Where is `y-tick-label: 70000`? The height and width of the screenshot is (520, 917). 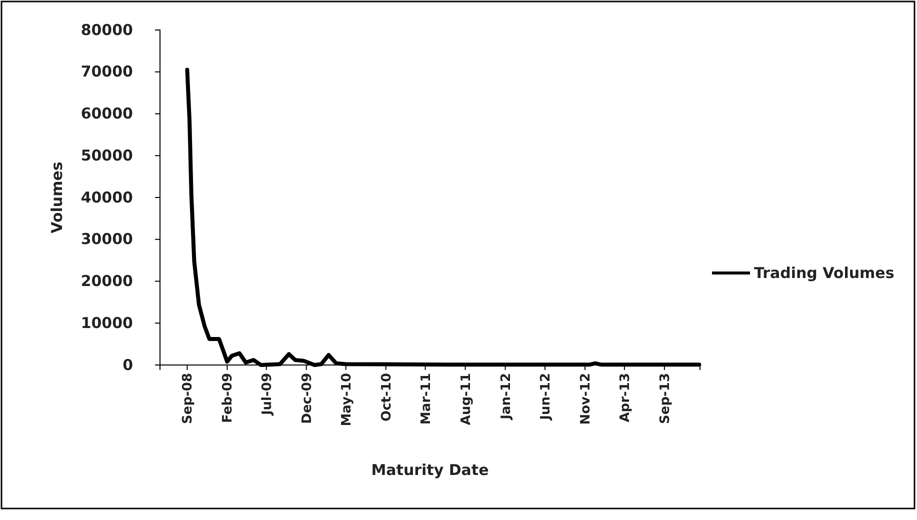
y-tick-label: 70000 is located at coordinates (106, 71).